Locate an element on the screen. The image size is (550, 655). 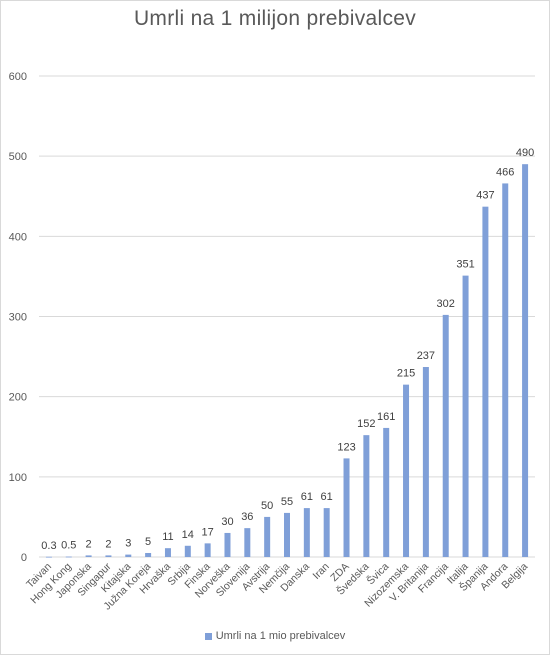
data-label: 123 is located at coordinates (346, 447).